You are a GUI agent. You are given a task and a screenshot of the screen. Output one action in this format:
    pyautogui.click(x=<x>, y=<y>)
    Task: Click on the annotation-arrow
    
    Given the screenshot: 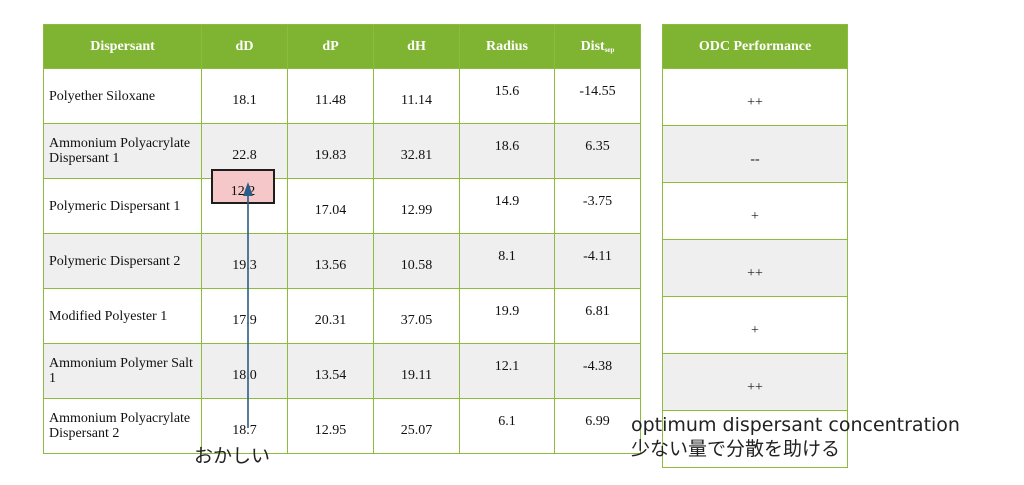 What is the action you would take?
    pyautogui.click(x=248, y=305)
    